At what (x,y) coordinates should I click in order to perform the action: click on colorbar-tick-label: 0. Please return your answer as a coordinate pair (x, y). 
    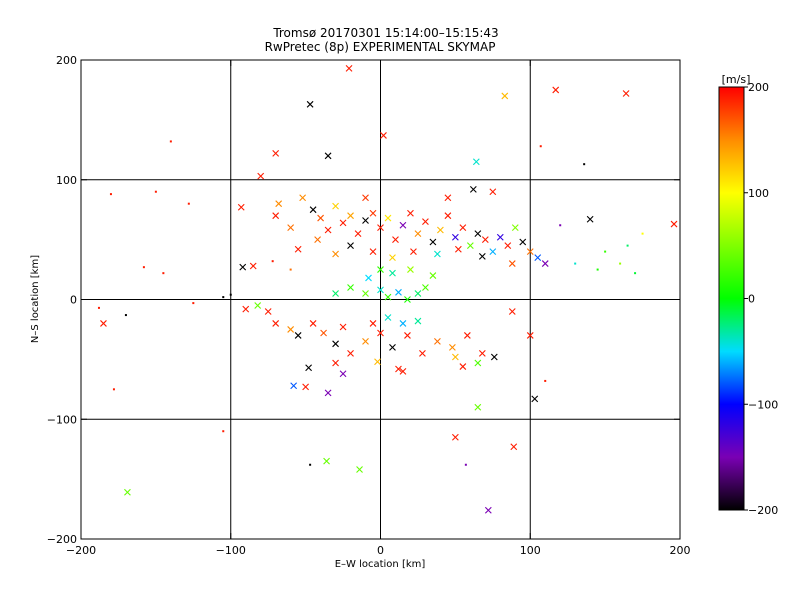
    Looking at the image, I should click on (751, 299).